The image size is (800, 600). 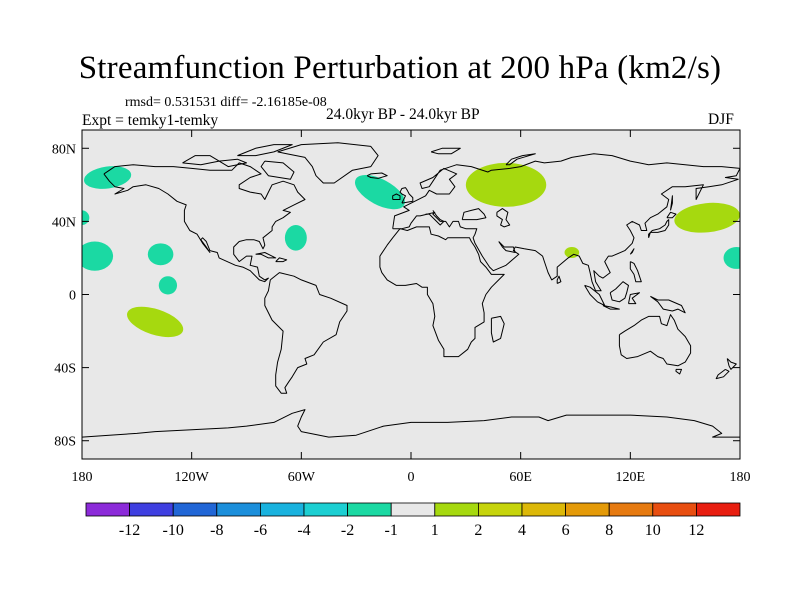 I want to click on x-tick-label: 60W, so click(x=302, y=477).